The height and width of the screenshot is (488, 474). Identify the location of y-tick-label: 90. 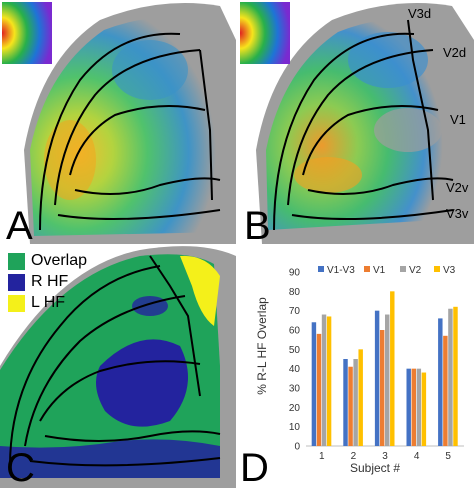
(295, 273).